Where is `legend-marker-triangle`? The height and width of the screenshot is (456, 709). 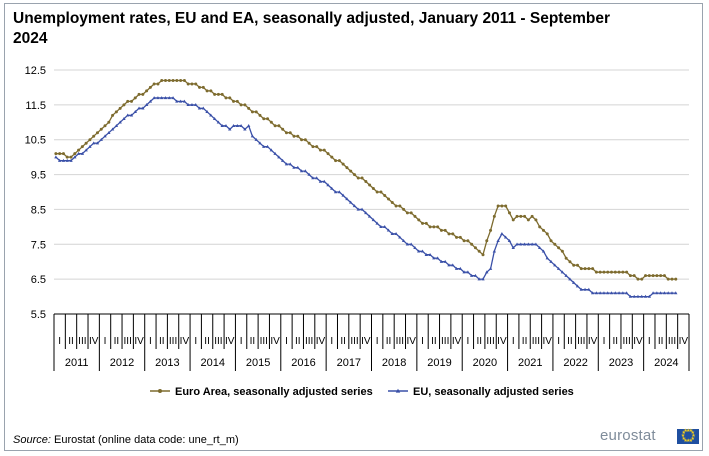
legend-marker-triangle is located at coordinates (398, 390).